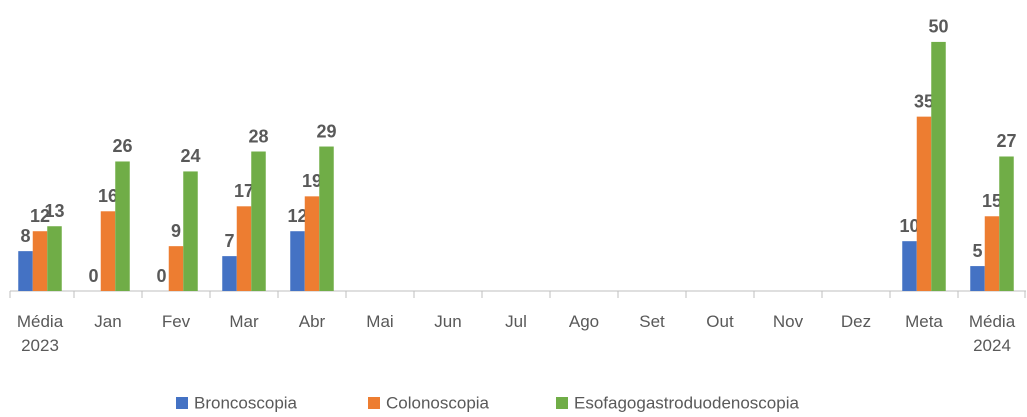  Describe the element at coordinates (108, 196) in the screenshot. I see `data-label: 16` at that location.